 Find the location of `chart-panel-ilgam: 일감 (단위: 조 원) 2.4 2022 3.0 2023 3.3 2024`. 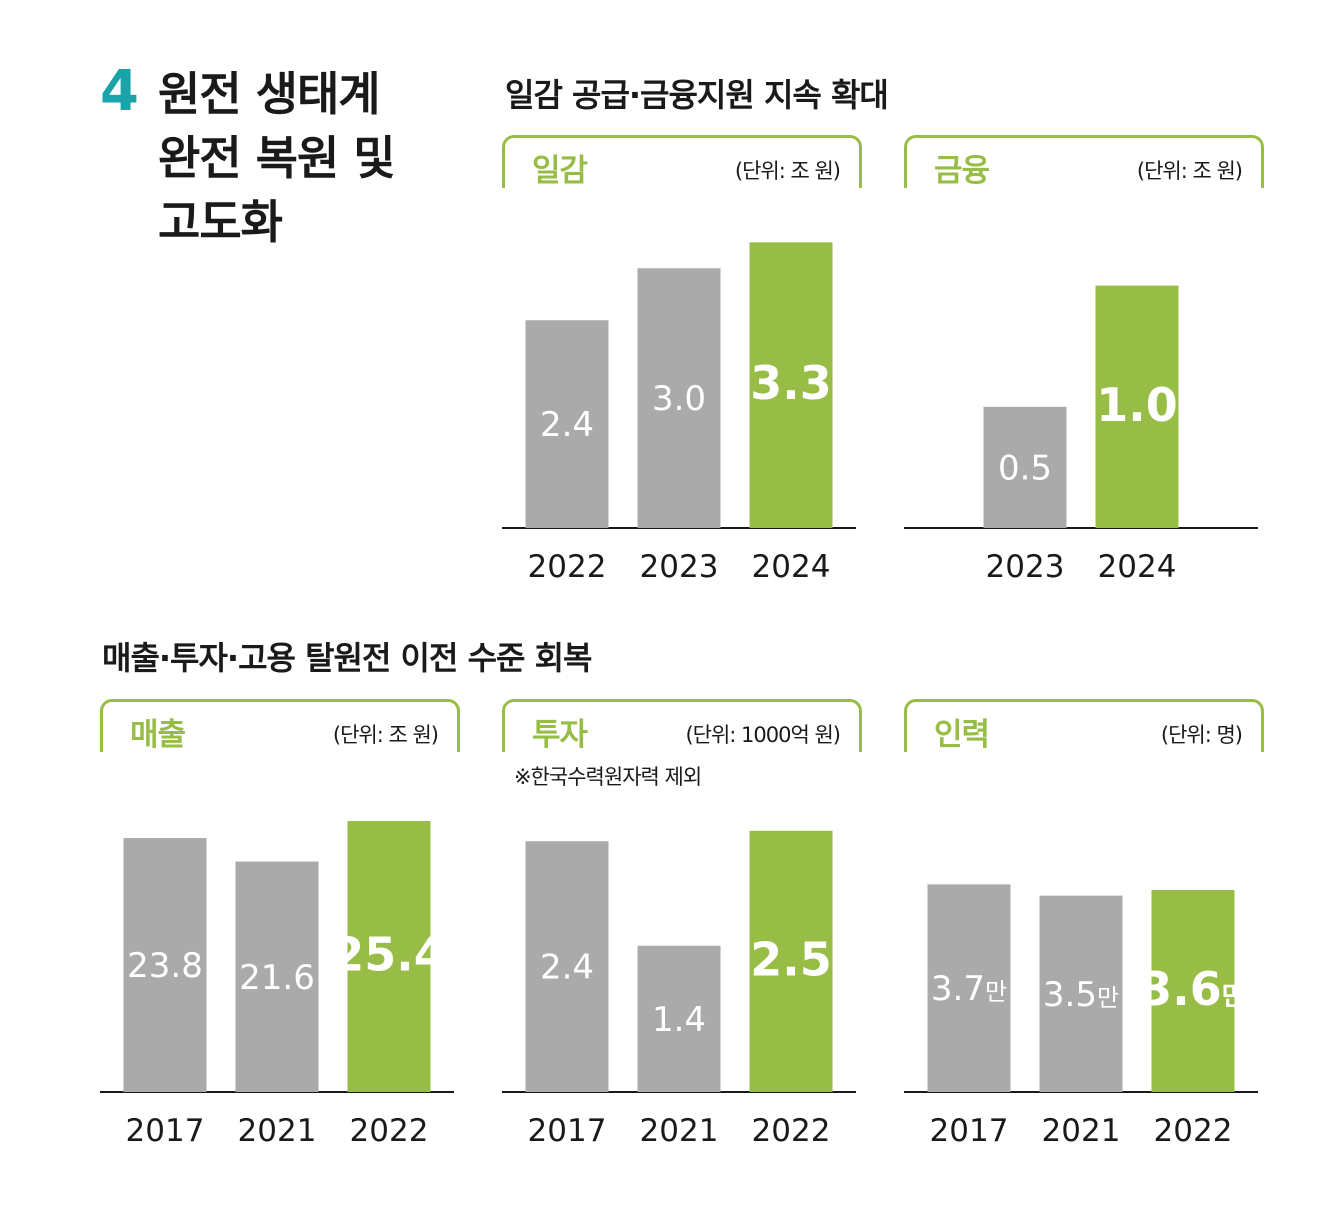

chart-panel-ilgam: 일감 (단위: 조 원) 2.4 2022 3.0 2023 3.3 2024 is located at coordinates (682, 365).